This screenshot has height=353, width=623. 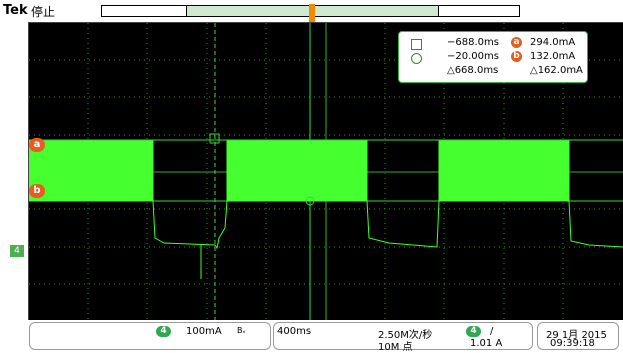 I want to click on brand-logo: Tek, so click(x=15, y=10).